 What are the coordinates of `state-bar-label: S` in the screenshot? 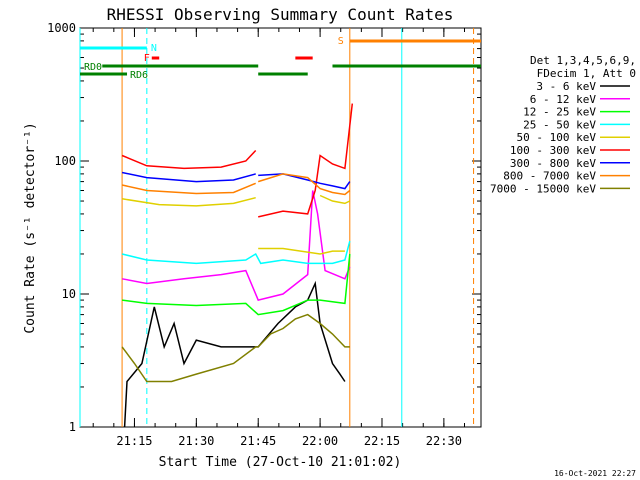 It's located at (341, 41).